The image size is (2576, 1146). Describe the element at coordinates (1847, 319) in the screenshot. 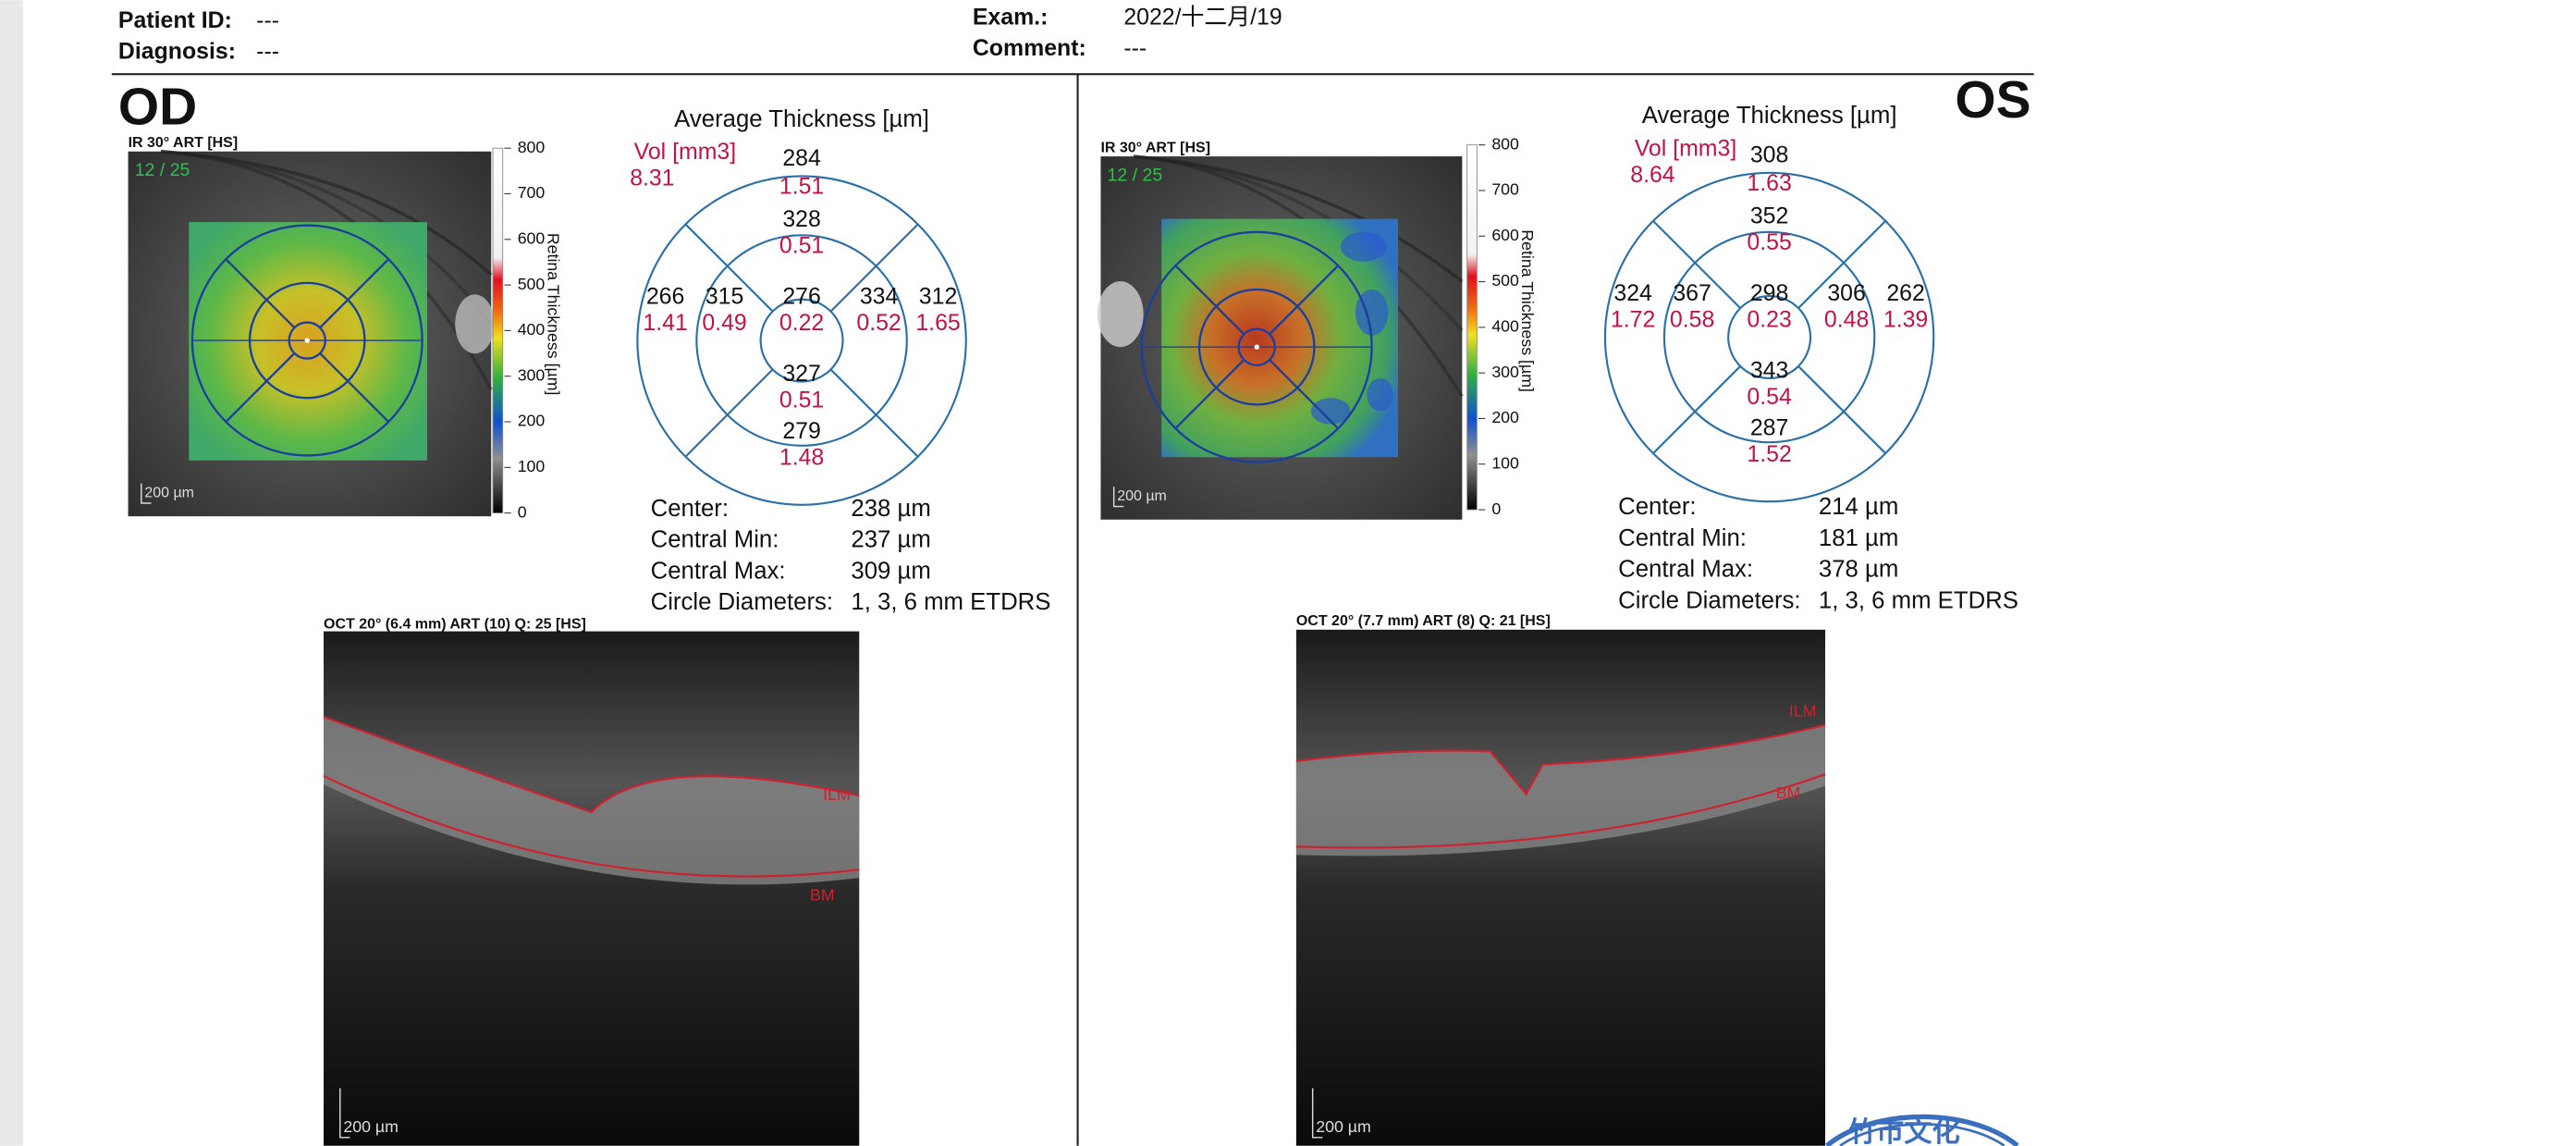

I see `sector-volume: 0.48` at that location.